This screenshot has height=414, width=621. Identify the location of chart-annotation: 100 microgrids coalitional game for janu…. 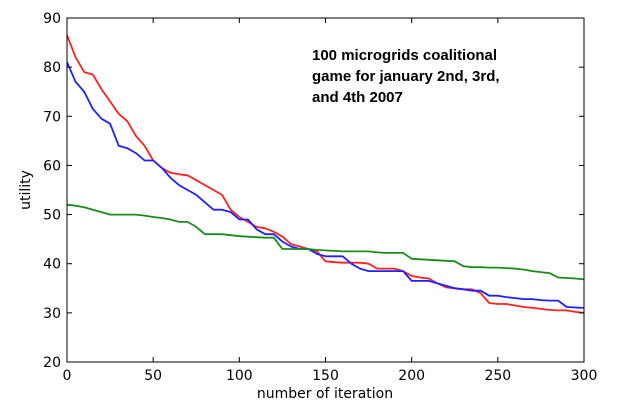
(437, 76).